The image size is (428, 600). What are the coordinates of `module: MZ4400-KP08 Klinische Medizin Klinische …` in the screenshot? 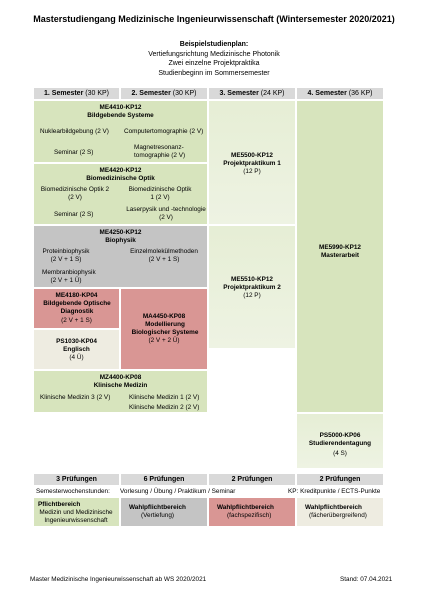 It's located at (120, 391).